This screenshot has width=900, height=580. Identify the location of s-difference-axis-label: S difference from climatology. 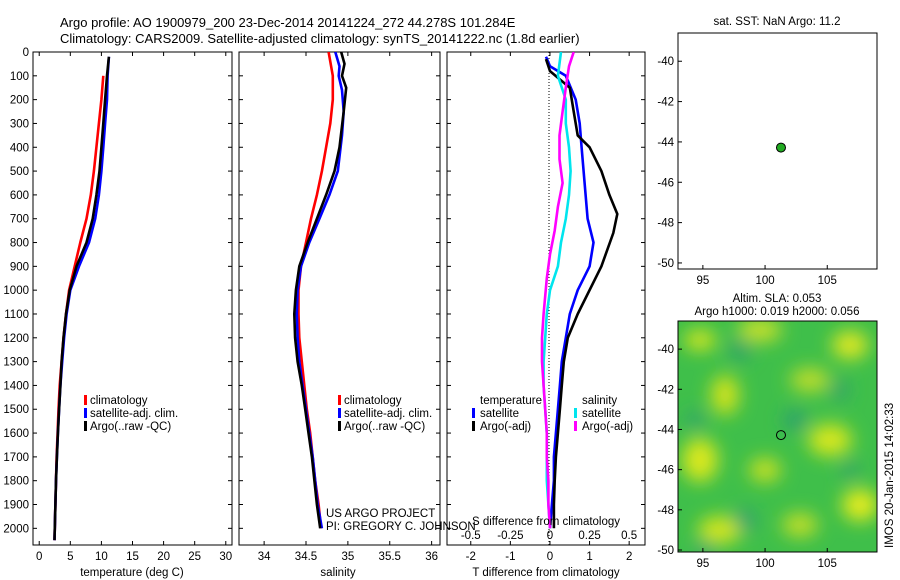
(546, 522).